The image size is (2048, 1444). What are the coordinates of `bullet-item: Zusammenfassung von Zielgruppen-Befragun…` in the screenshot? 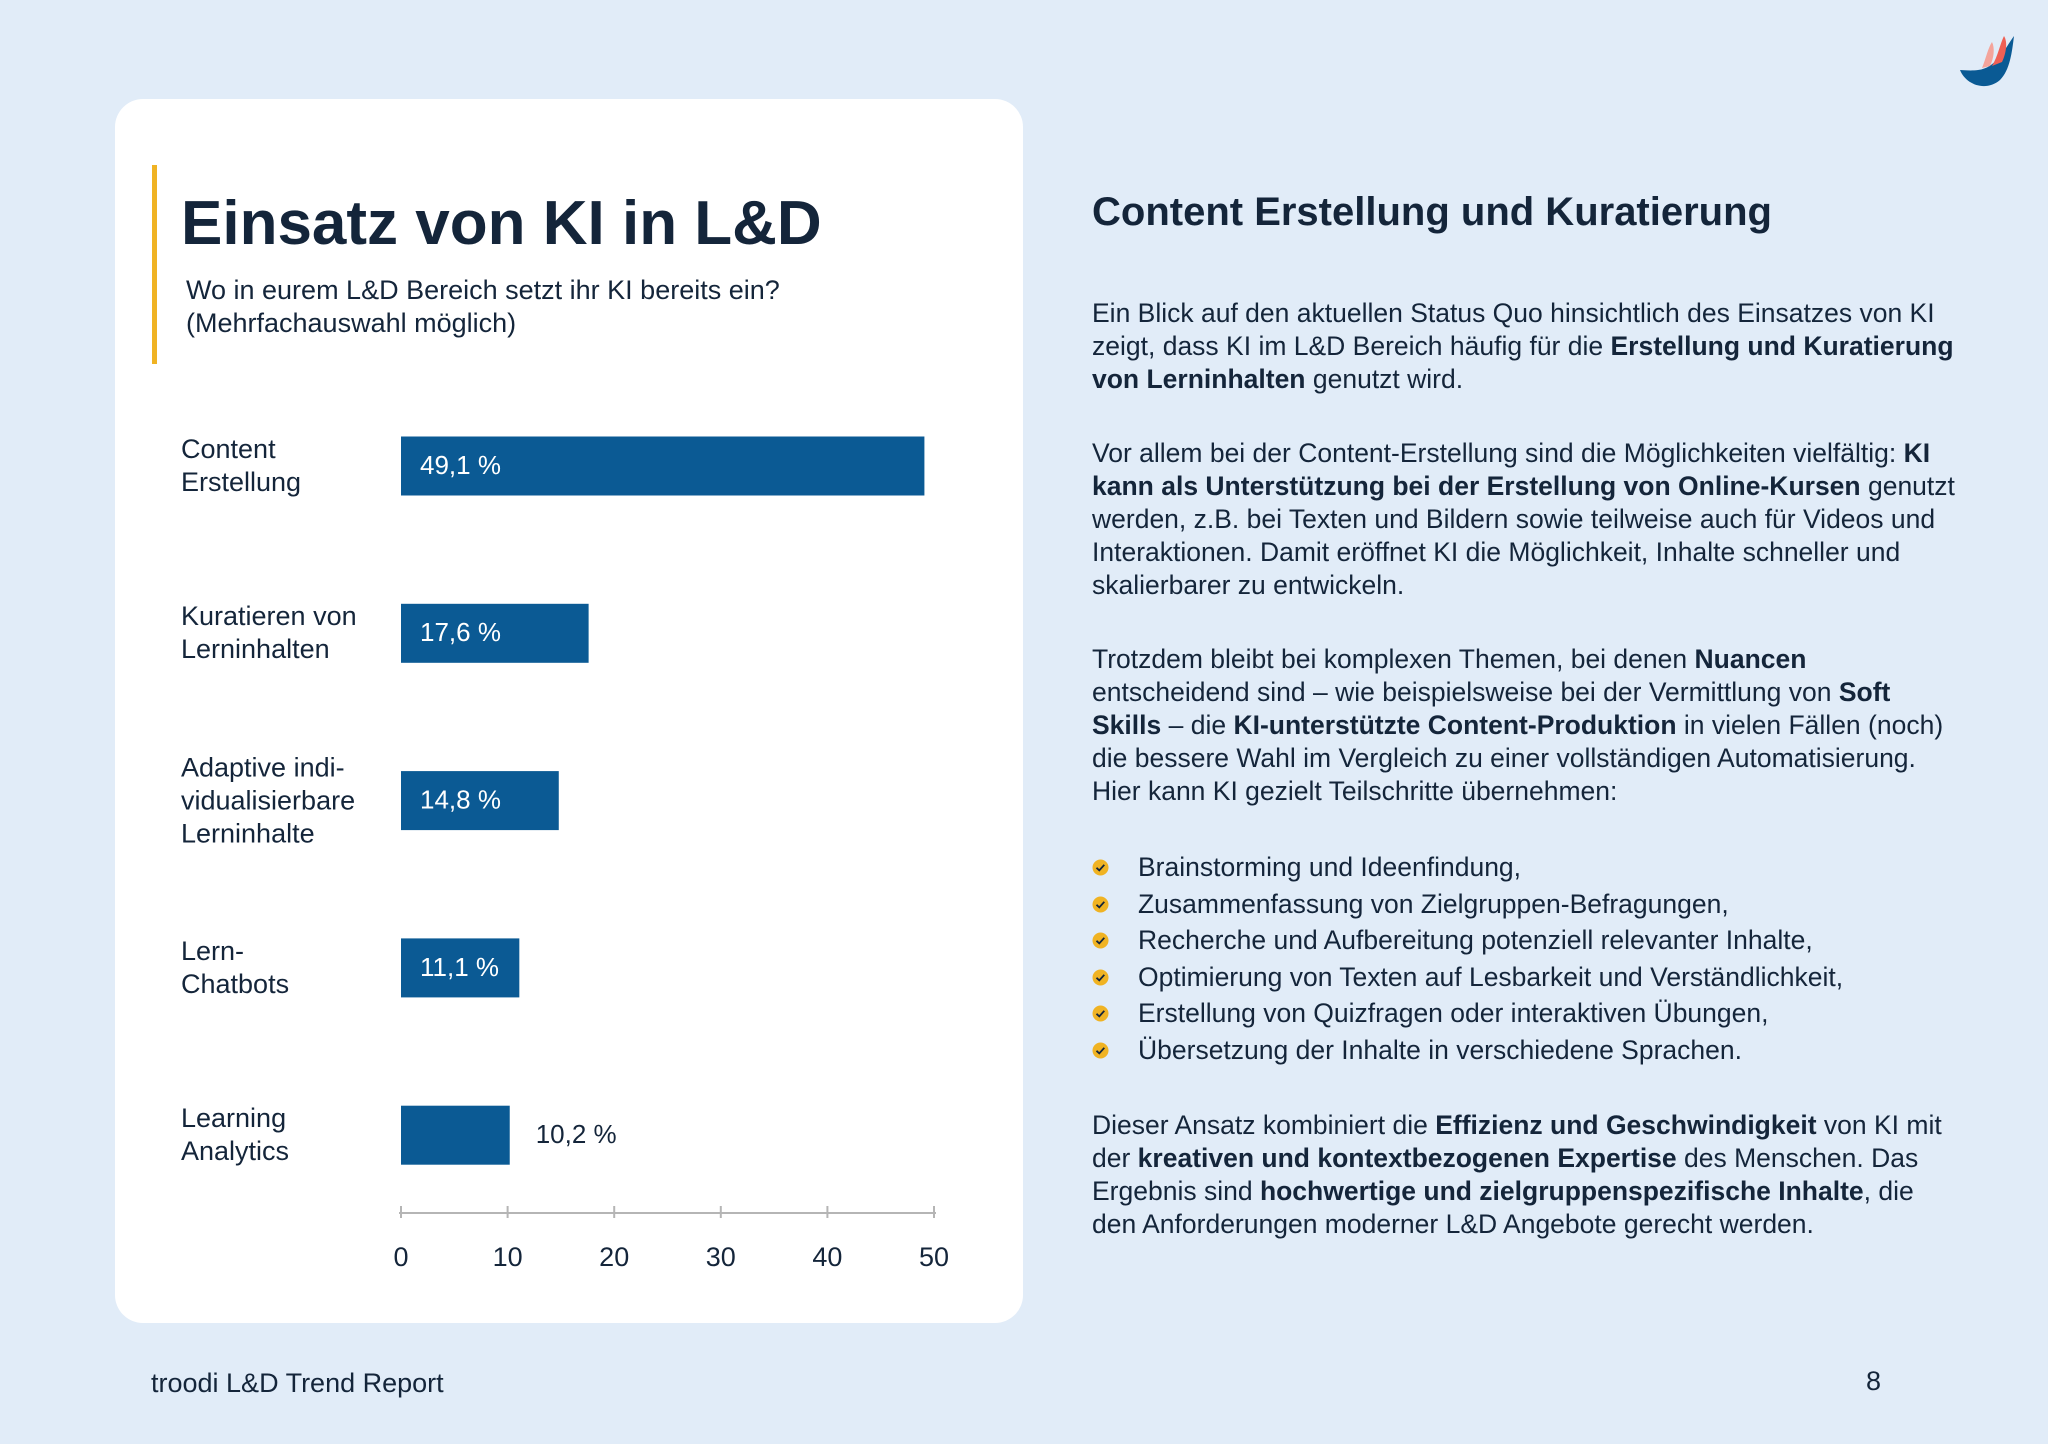 It's located at (1527, 904).